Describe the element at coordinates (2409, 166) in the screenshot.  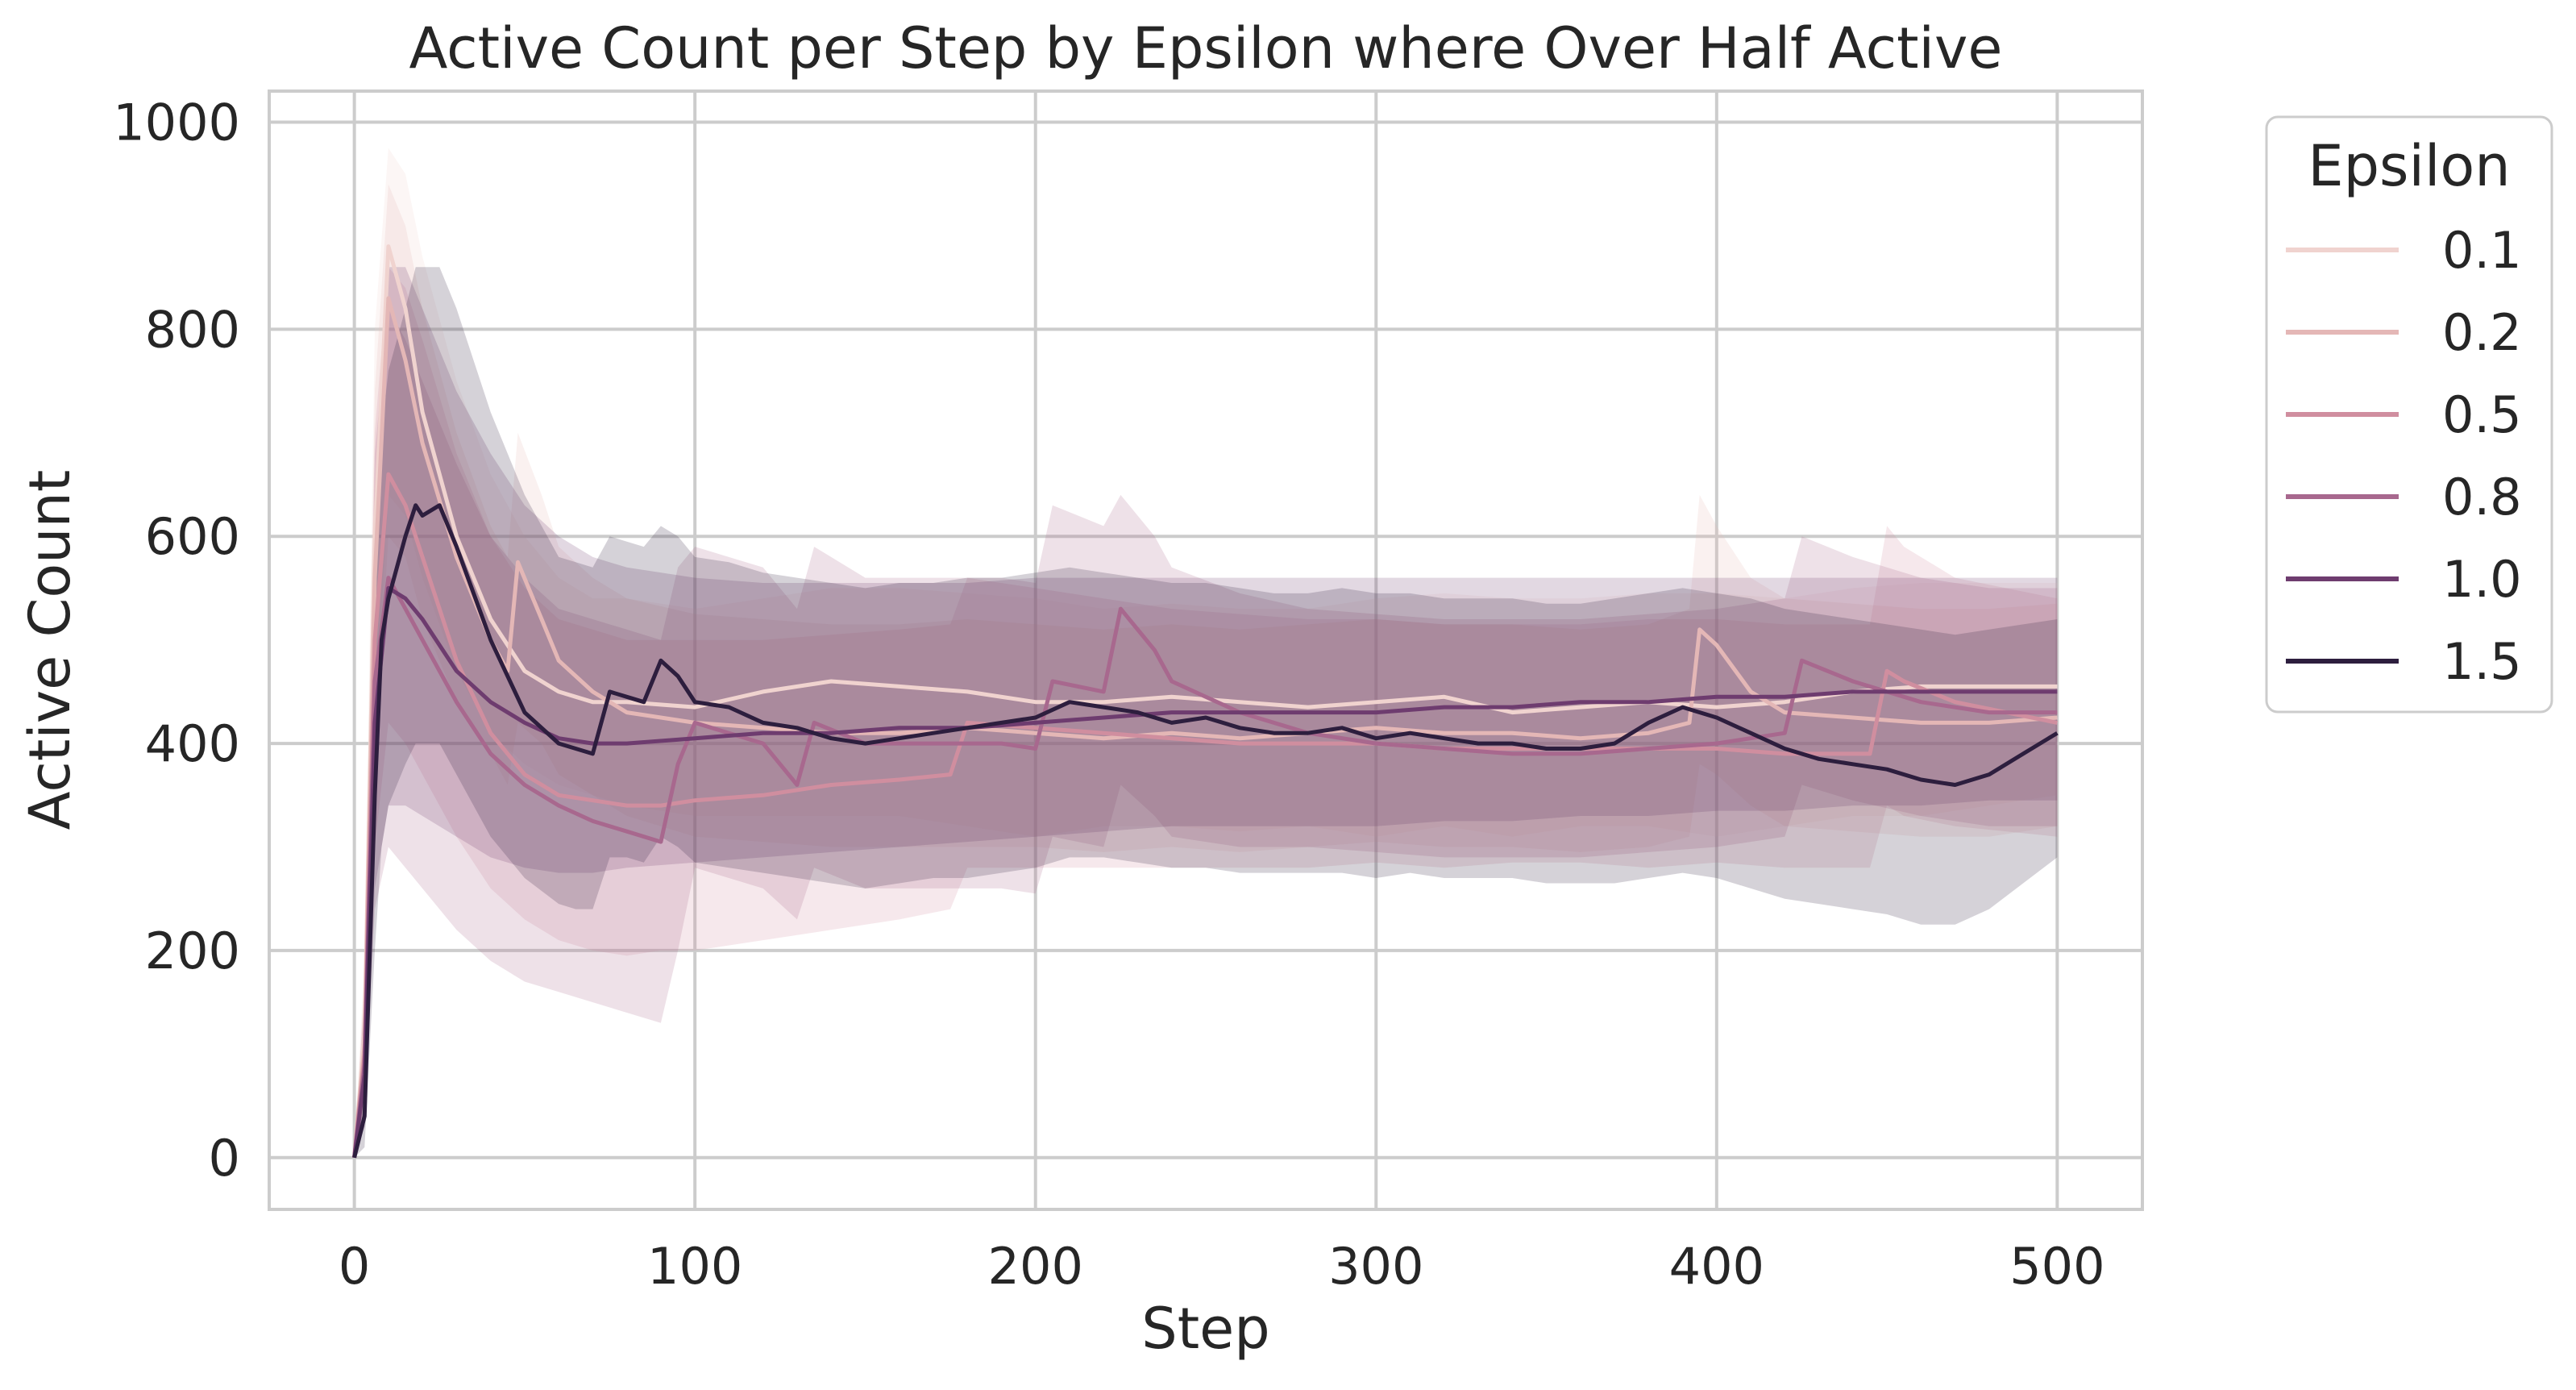
I see `legend-title: Epsilon` at that location.